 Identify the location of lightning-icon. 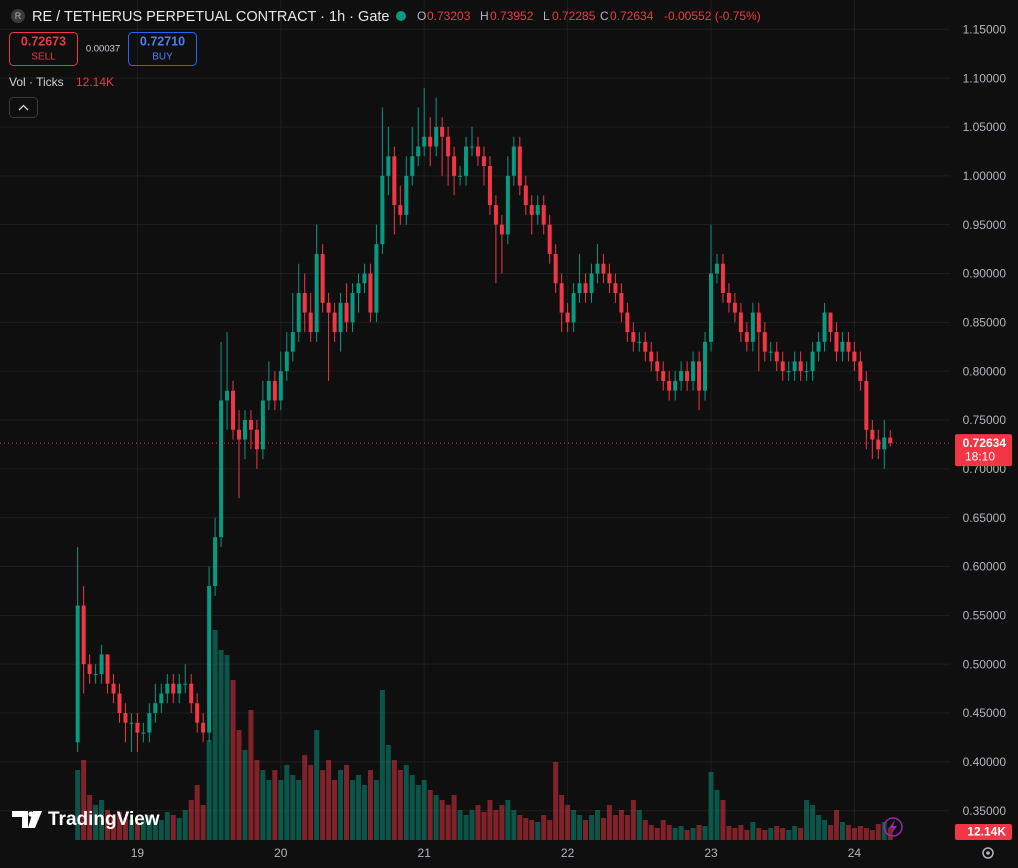
(893, 827).